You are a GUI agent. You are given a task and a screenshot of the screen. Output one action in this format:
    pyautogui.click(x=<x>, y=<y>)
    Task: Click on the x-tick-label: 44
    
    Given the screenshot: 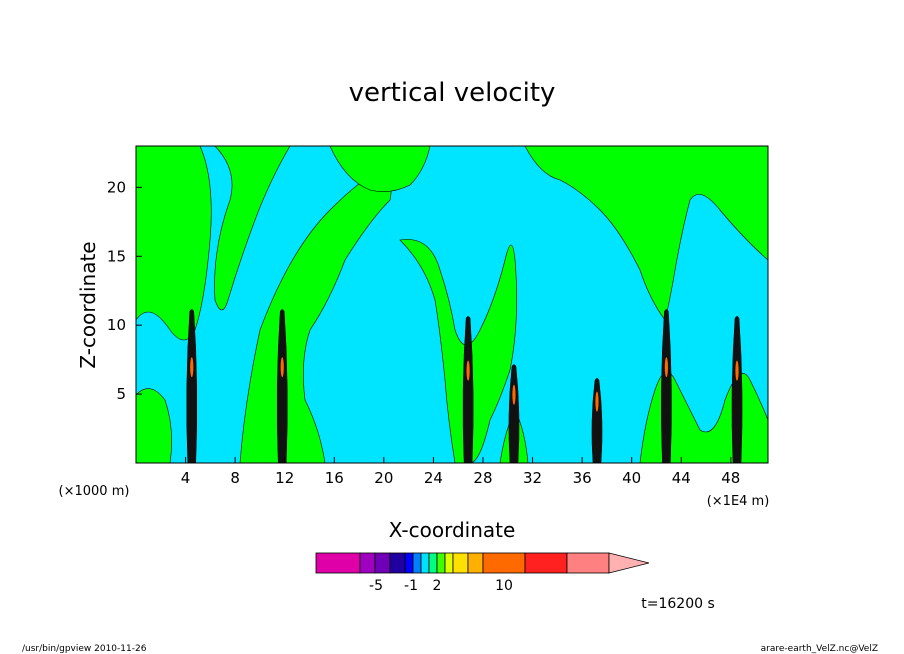 What is the action you would take?
    pyautogui.click(x=681, y=478)
    